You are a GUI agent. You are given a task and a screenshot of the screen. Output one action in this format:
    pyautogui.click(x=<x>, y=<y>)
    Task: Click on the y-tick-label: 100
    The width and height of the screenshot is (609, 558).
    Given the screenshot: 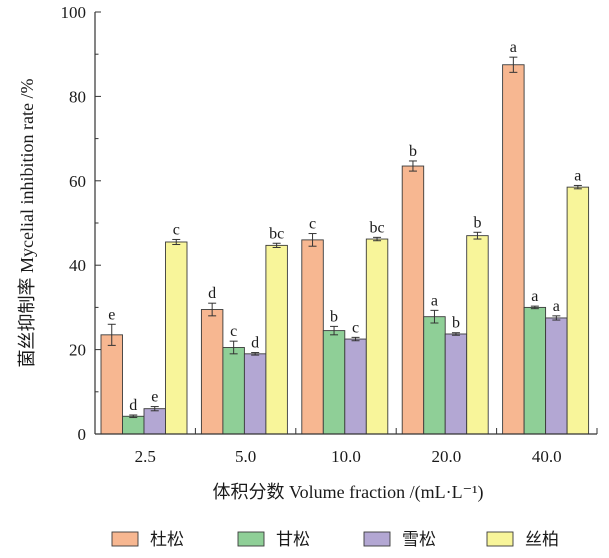 What is the action you would take?
    pyautogui.click(x=74, y=12)
    